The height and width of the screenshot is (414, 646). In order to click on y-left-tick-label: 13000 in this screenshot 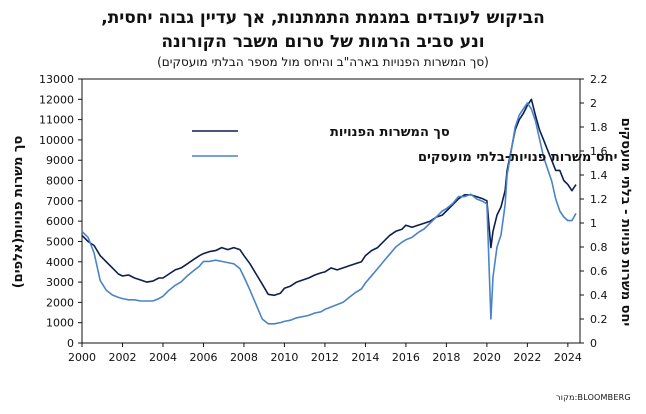, I will do `click(56, 79)`.